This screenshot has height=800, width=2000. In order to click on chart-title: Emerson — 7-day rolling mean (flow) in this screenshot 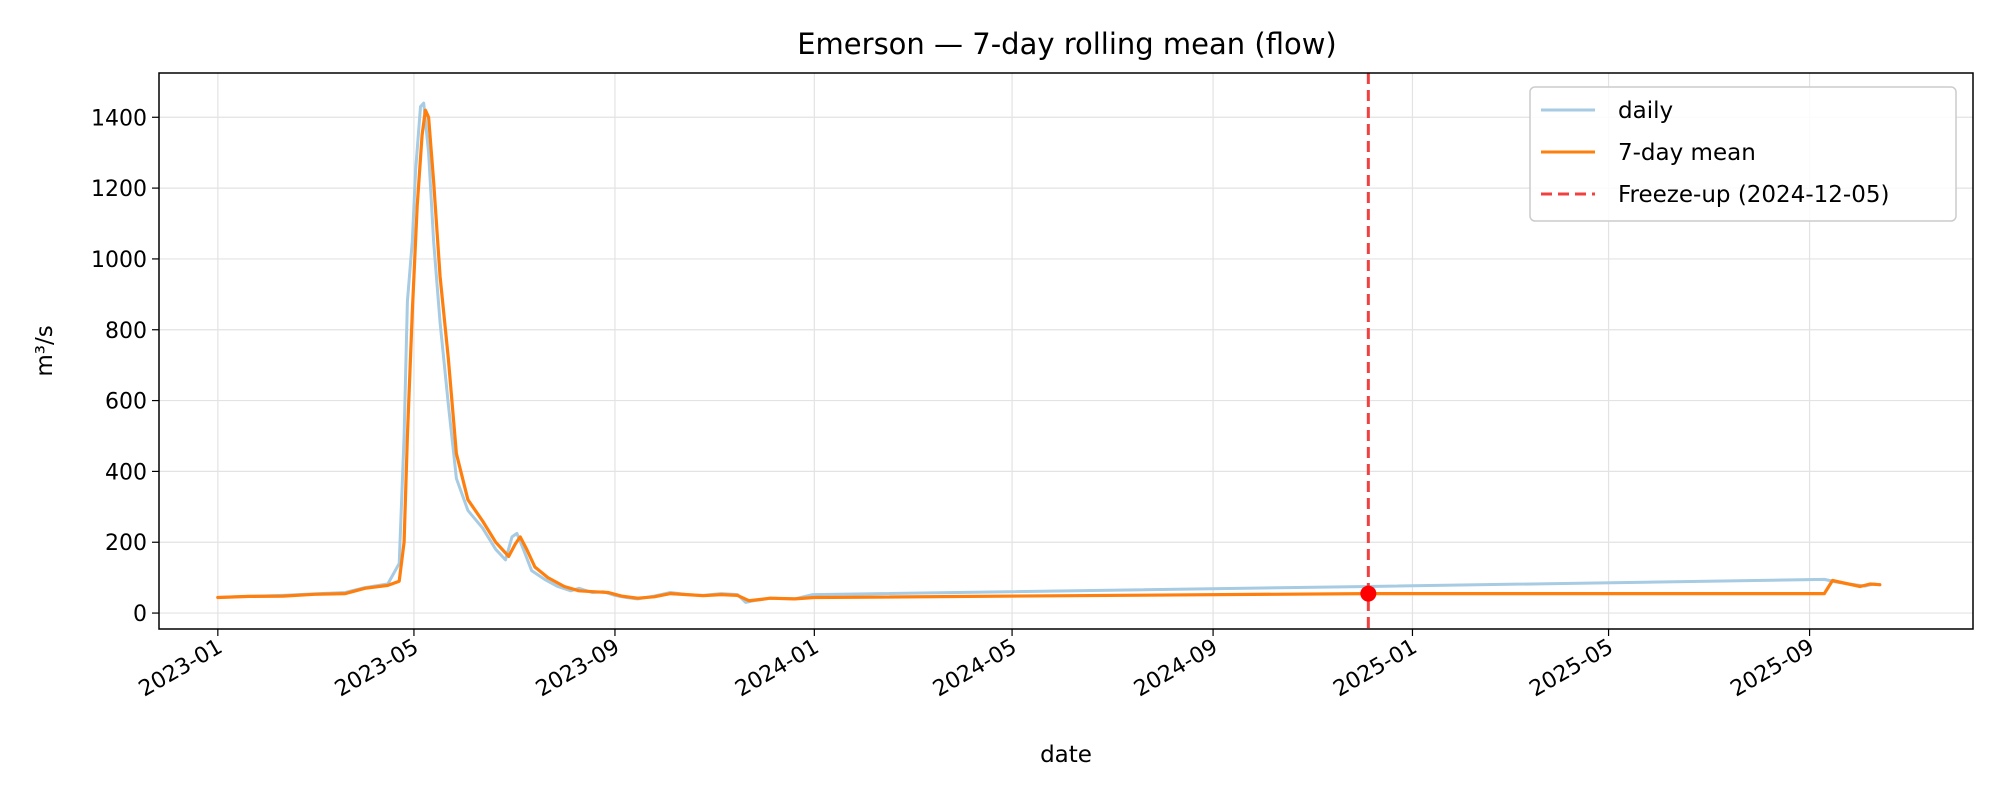, I will do `click(1067, 44)`.